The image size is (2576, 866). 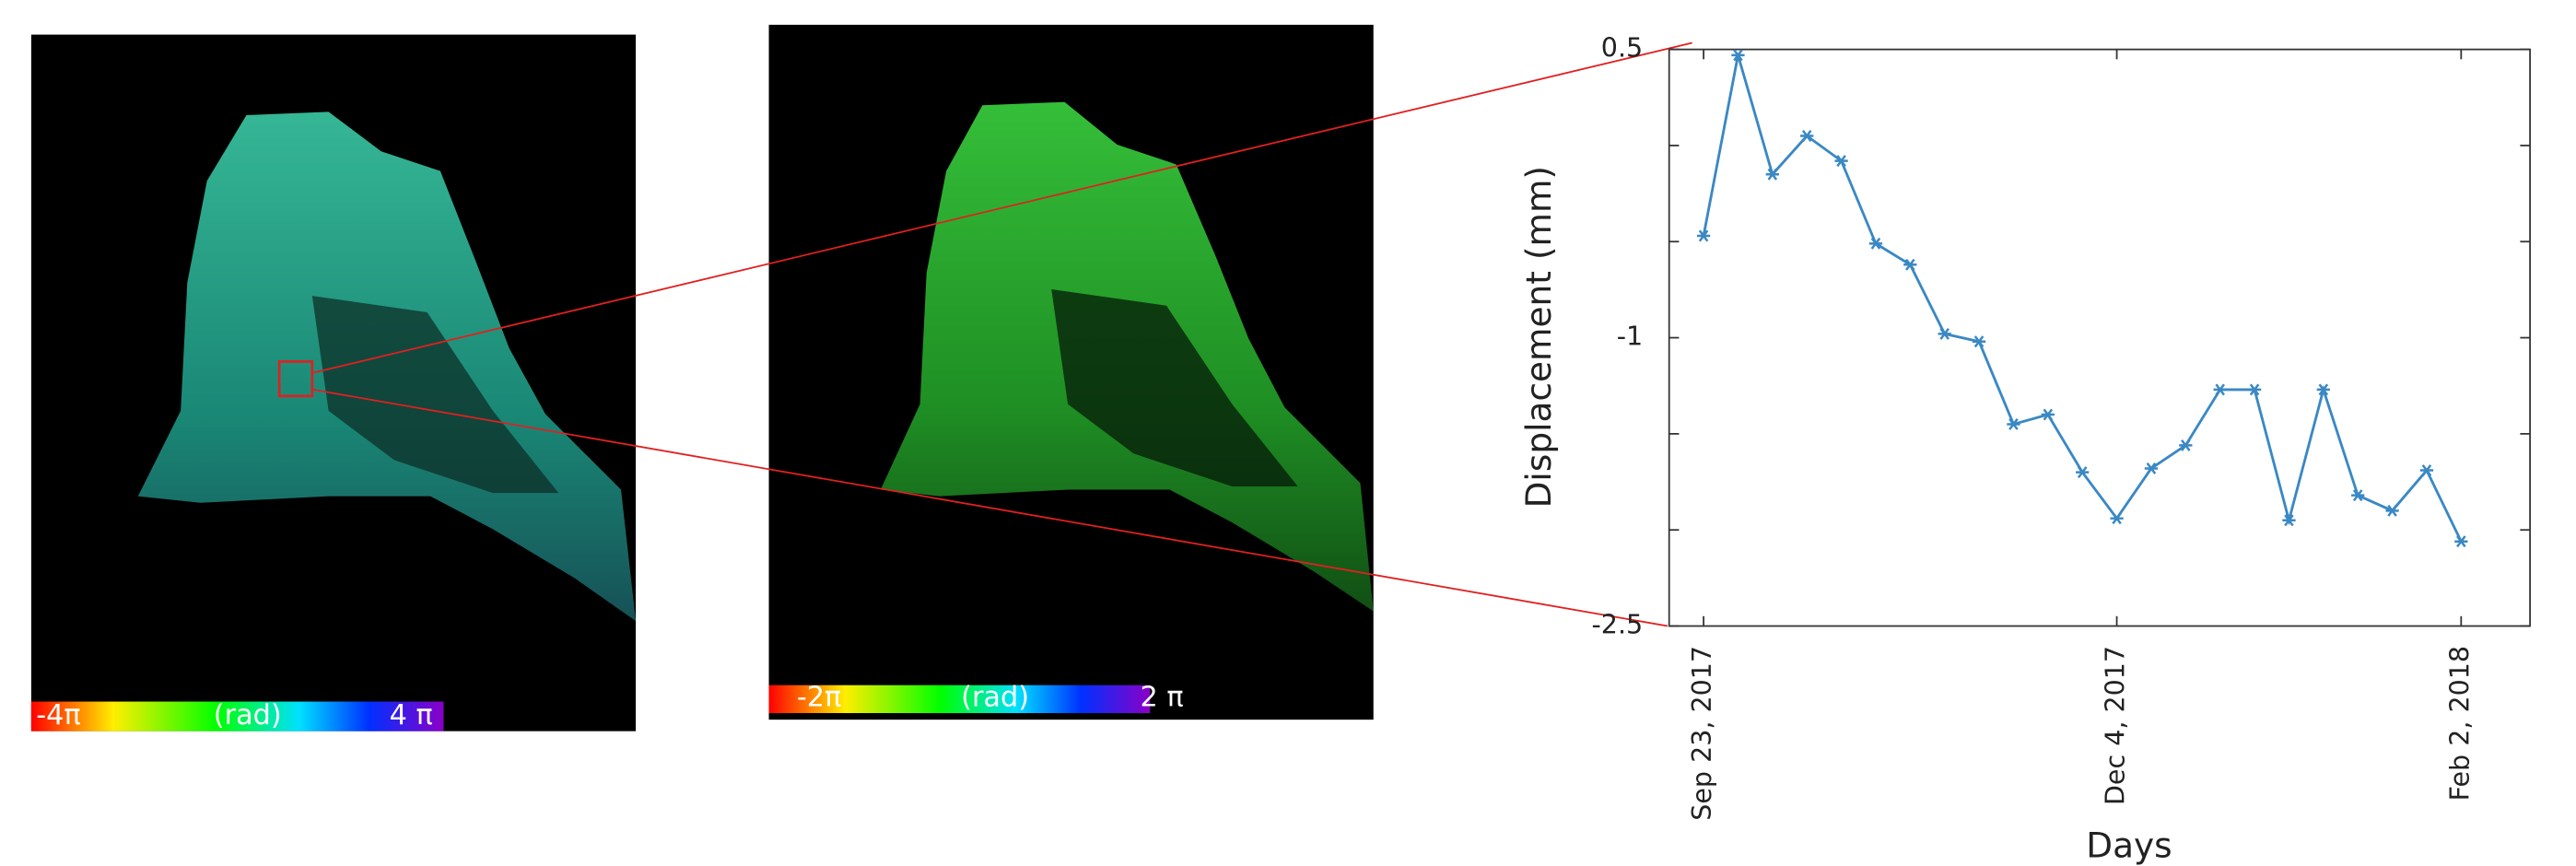 What do you see at coordinates (819, 697) in the screenshot?
I see `colorbar-label: -2π` at bounding box center [819, 697].